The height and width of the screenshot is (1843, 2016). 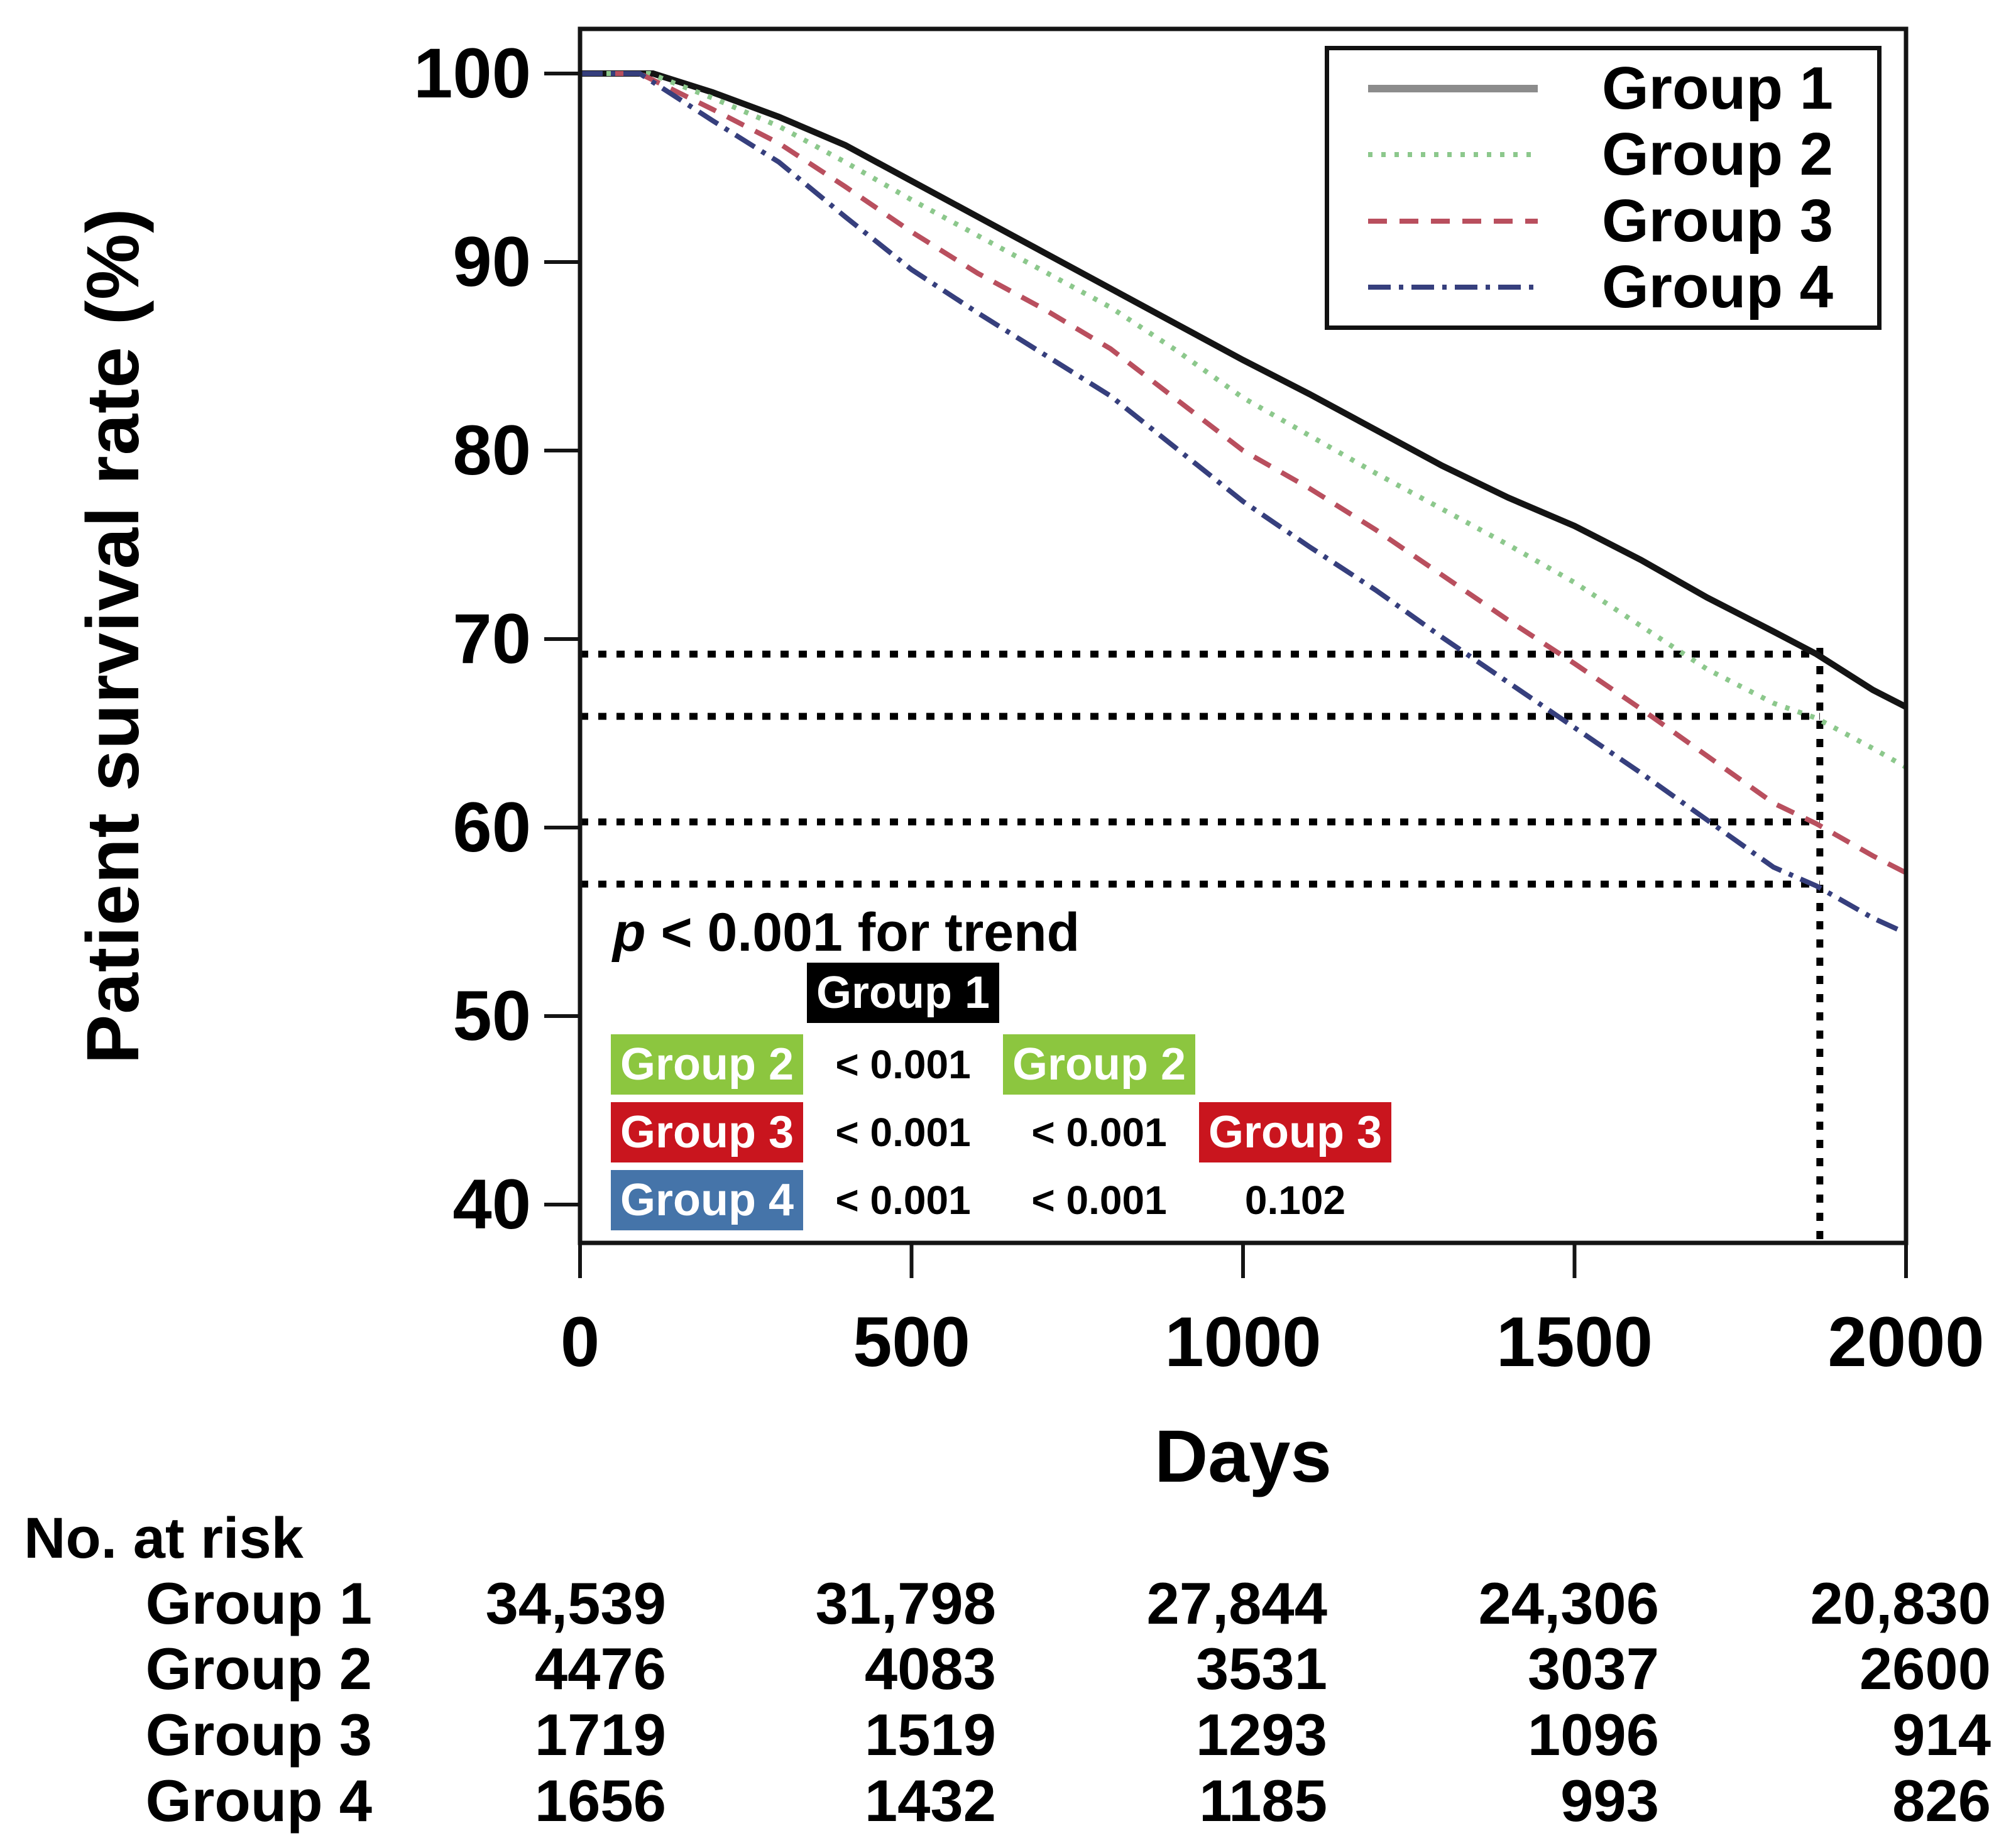 I want to click on risk-value: 1096, so click(x=1593, y=1735).